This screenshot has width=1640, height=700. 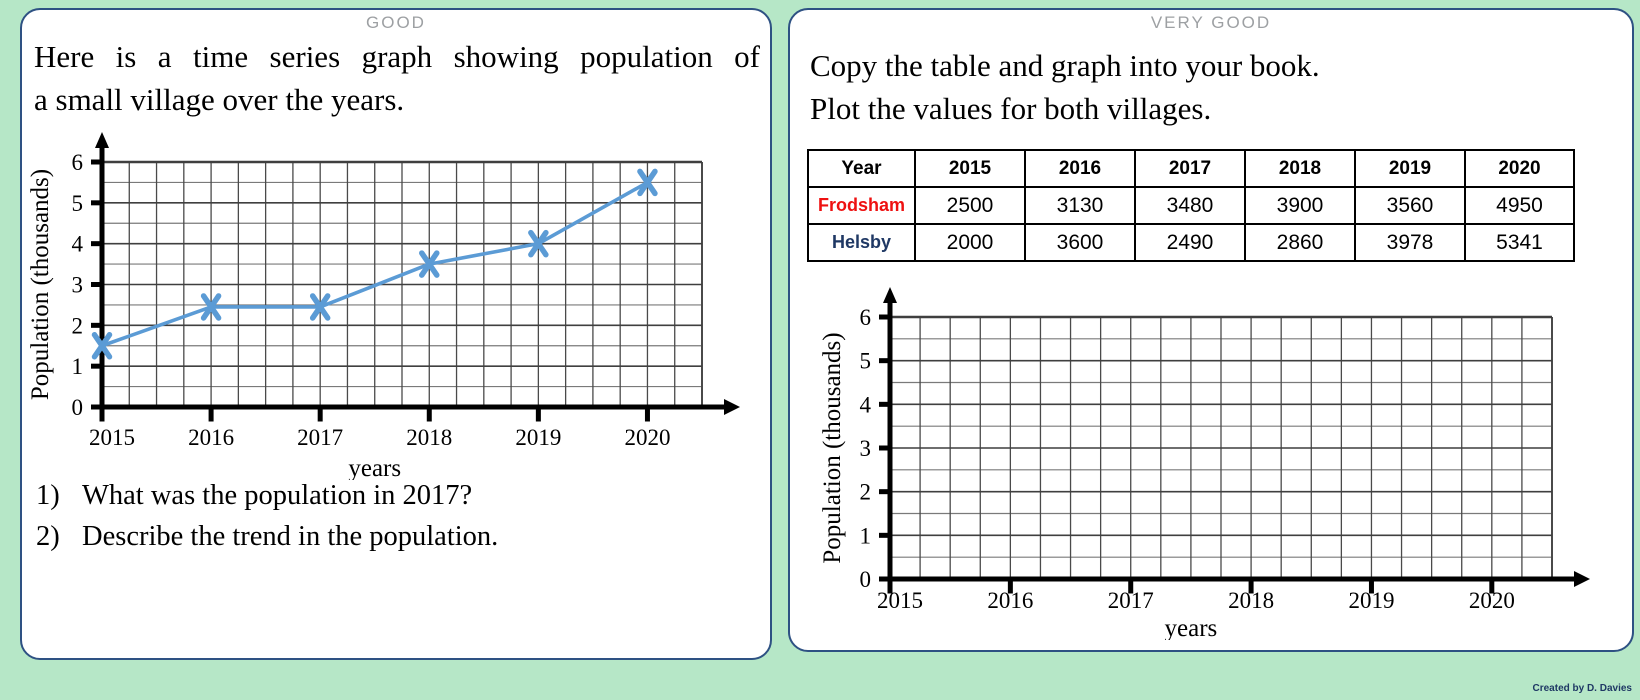 I want to click on table-row: Year 2015 2016 2017 2018 2019 2020, so click(x=1191, y=168).